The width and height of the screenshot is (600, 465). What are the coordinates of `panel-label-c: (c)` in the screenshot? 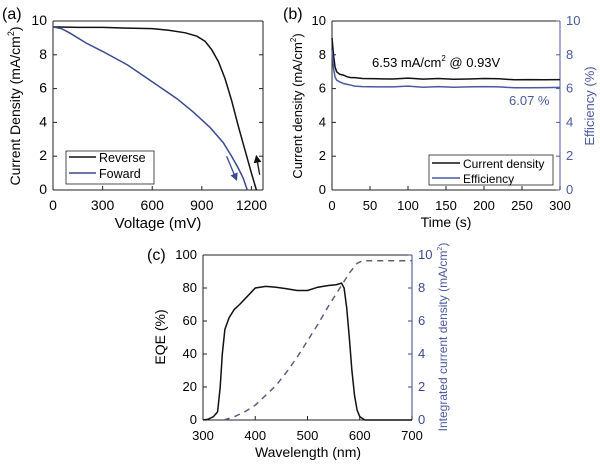 It's located at (156, 255).